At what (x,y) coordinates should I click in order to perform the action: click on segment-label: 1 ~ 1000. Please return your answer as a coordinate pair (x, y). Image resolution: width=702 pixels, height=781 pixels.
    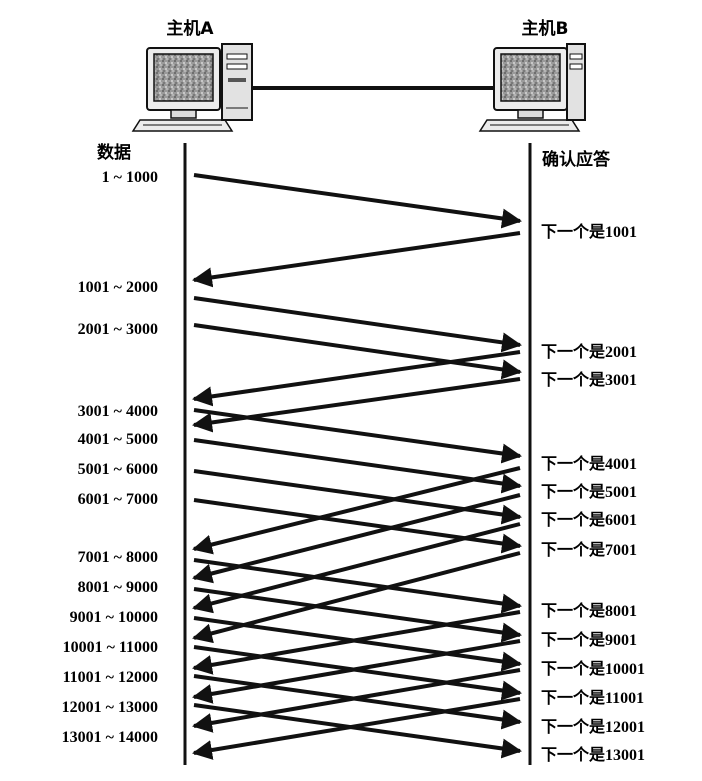
    Looking at the image, I should click on (130, 177).